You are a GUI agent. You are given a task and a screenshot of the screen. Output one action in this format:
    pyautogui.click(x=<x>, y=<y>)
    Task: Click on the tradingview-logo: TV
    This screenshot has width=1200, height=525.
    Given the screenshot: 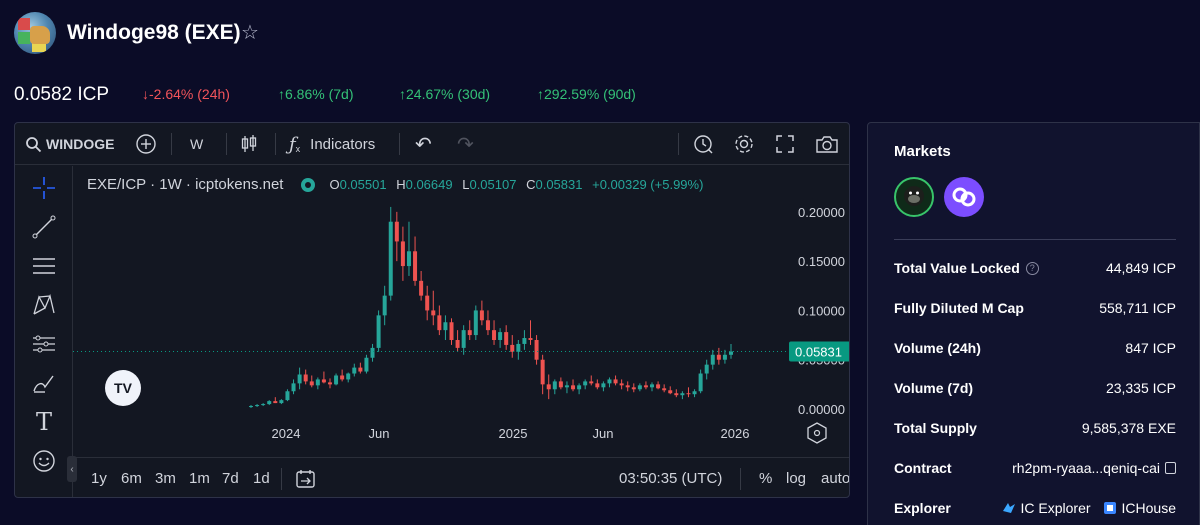 What is the action you would take?
    pyautogui.click(x=123, y=388)
    